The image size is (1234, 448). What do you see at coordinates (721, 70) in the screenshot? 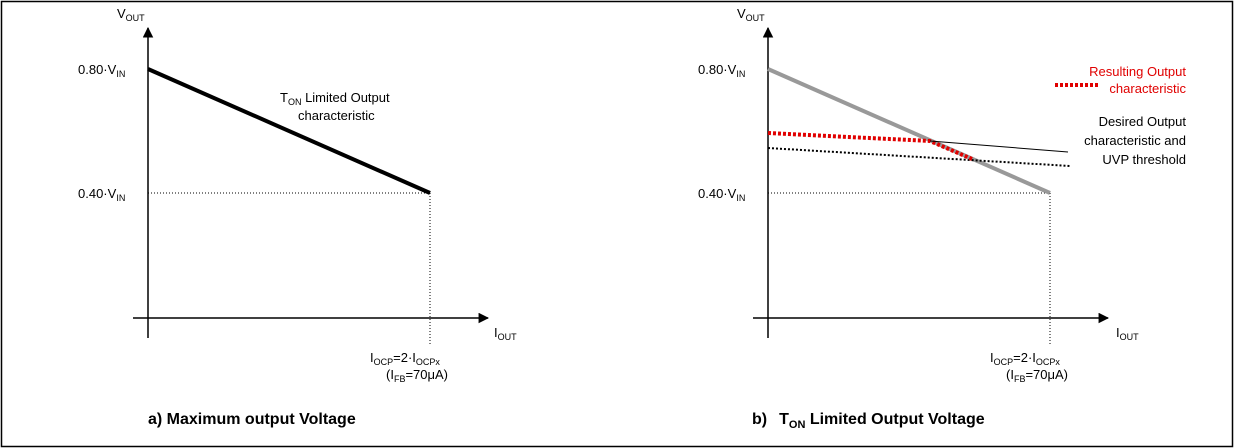
I see `panel-b-y-tick-high: 0.80·VIN` at bounding box center [721, 70].